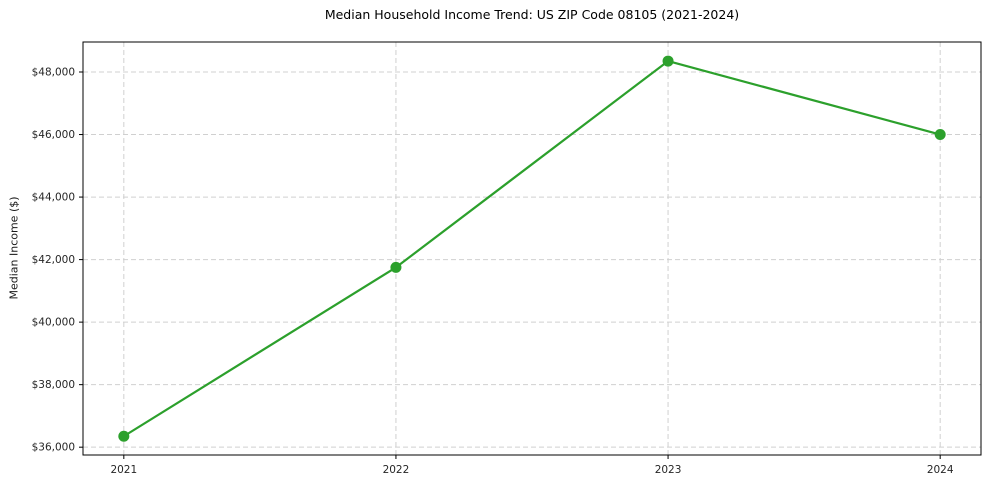  Describe the element at coordinates (123, 470) in the screenshot. I see `x-tick-label: 2021` at that location.